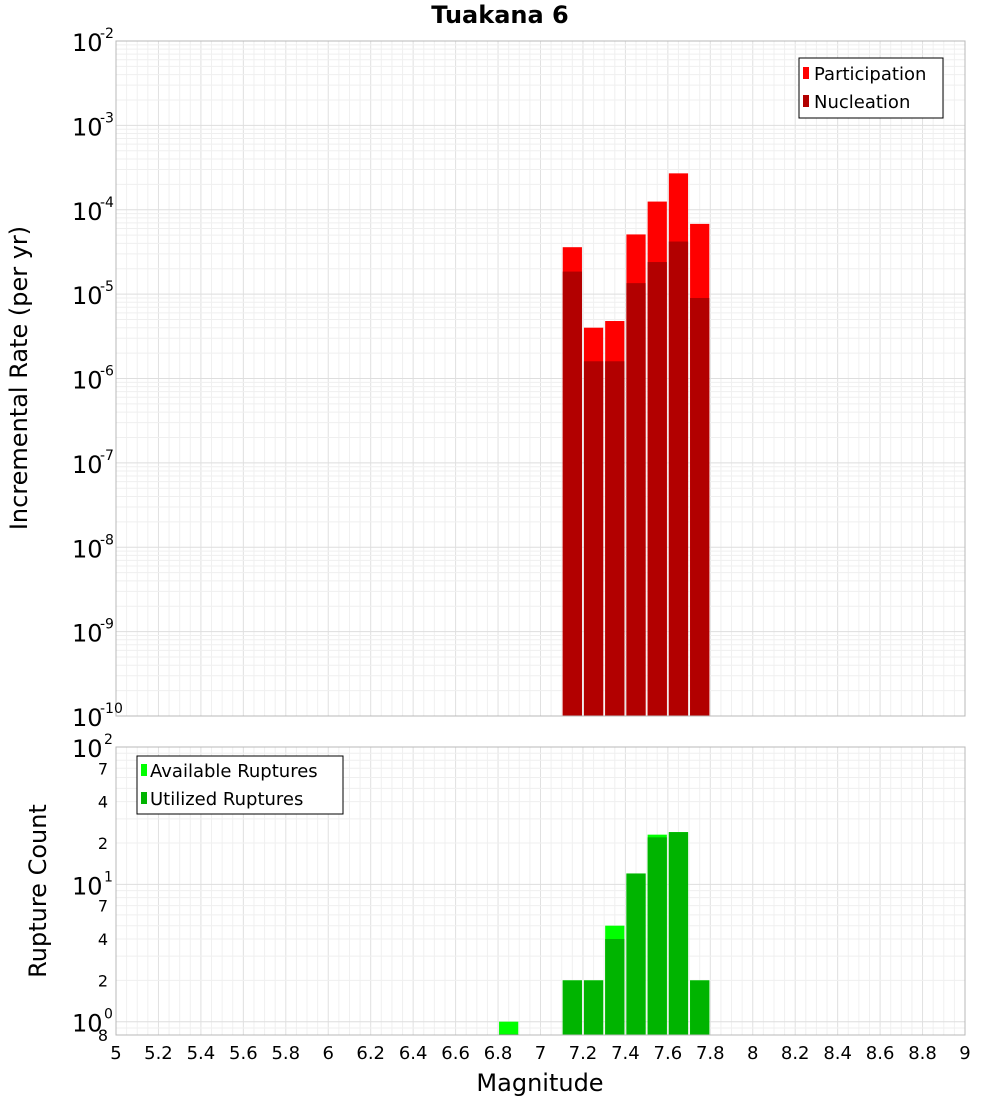 This screenshot has height=1104, width=1000. Describe the element at coordinates (625, 1053) in the screenshot. I see `x-tick-label: 7.4` at that location.